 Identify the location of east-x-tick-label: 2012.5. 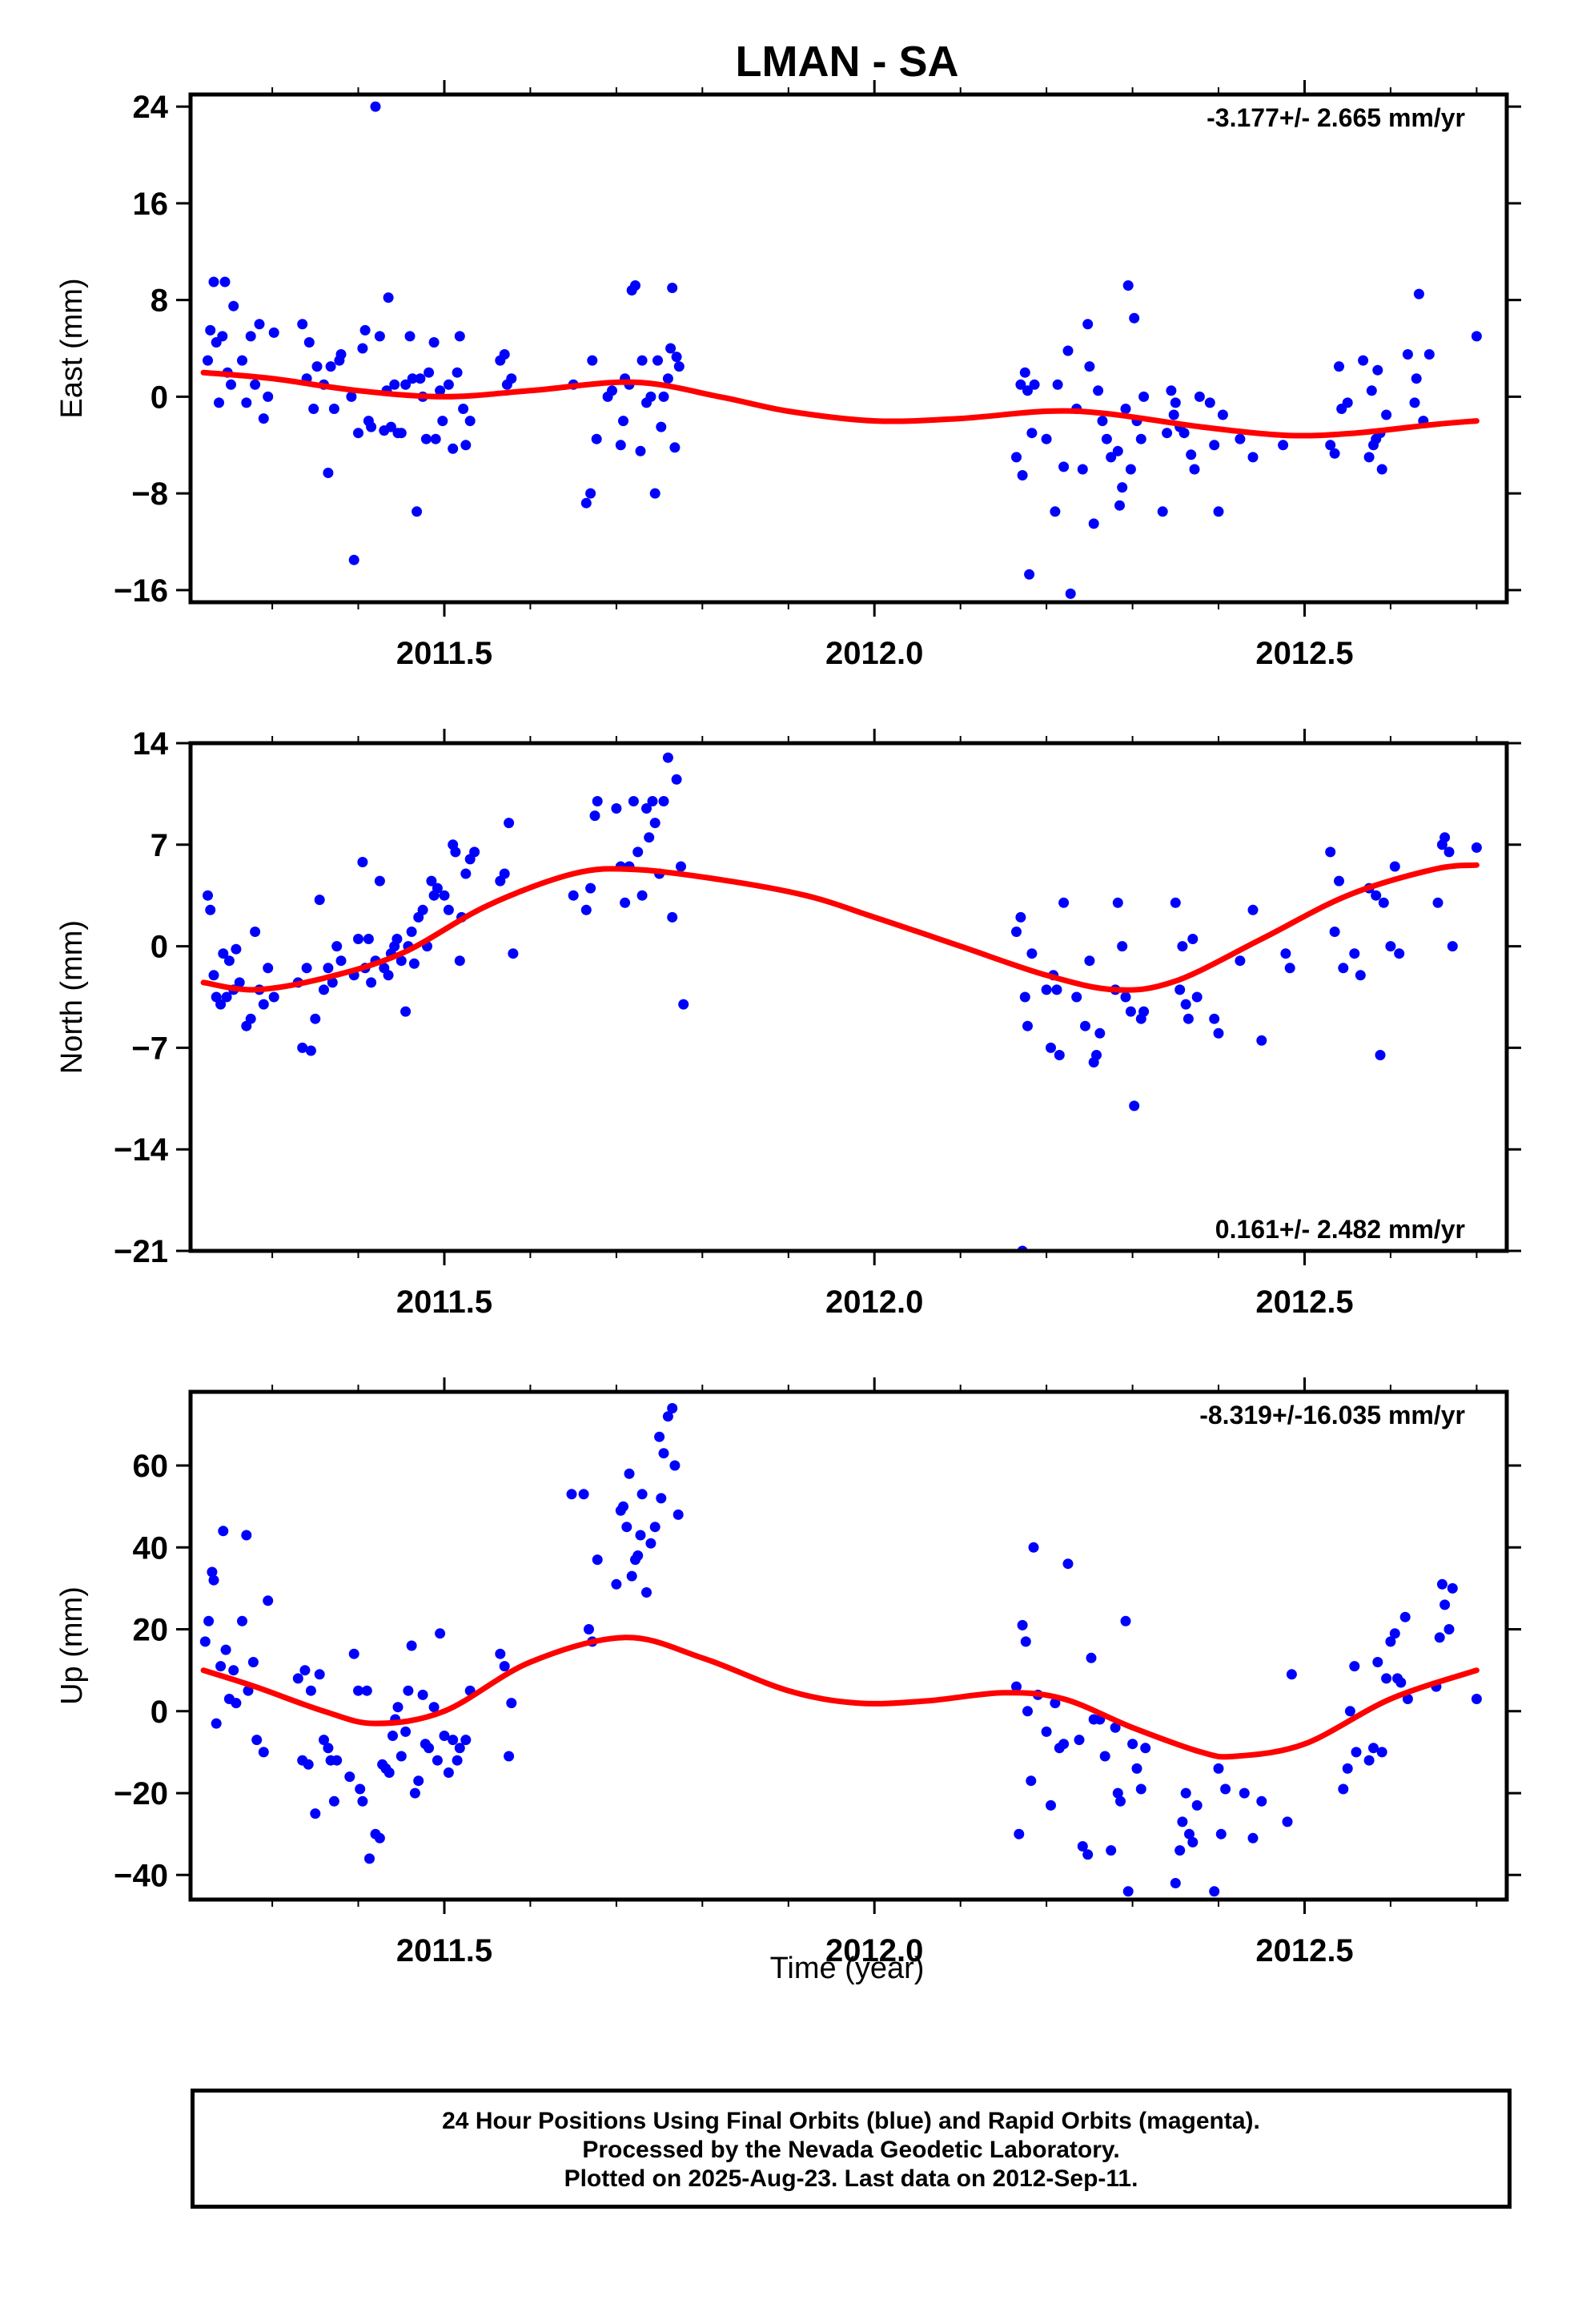
(1304, 653).